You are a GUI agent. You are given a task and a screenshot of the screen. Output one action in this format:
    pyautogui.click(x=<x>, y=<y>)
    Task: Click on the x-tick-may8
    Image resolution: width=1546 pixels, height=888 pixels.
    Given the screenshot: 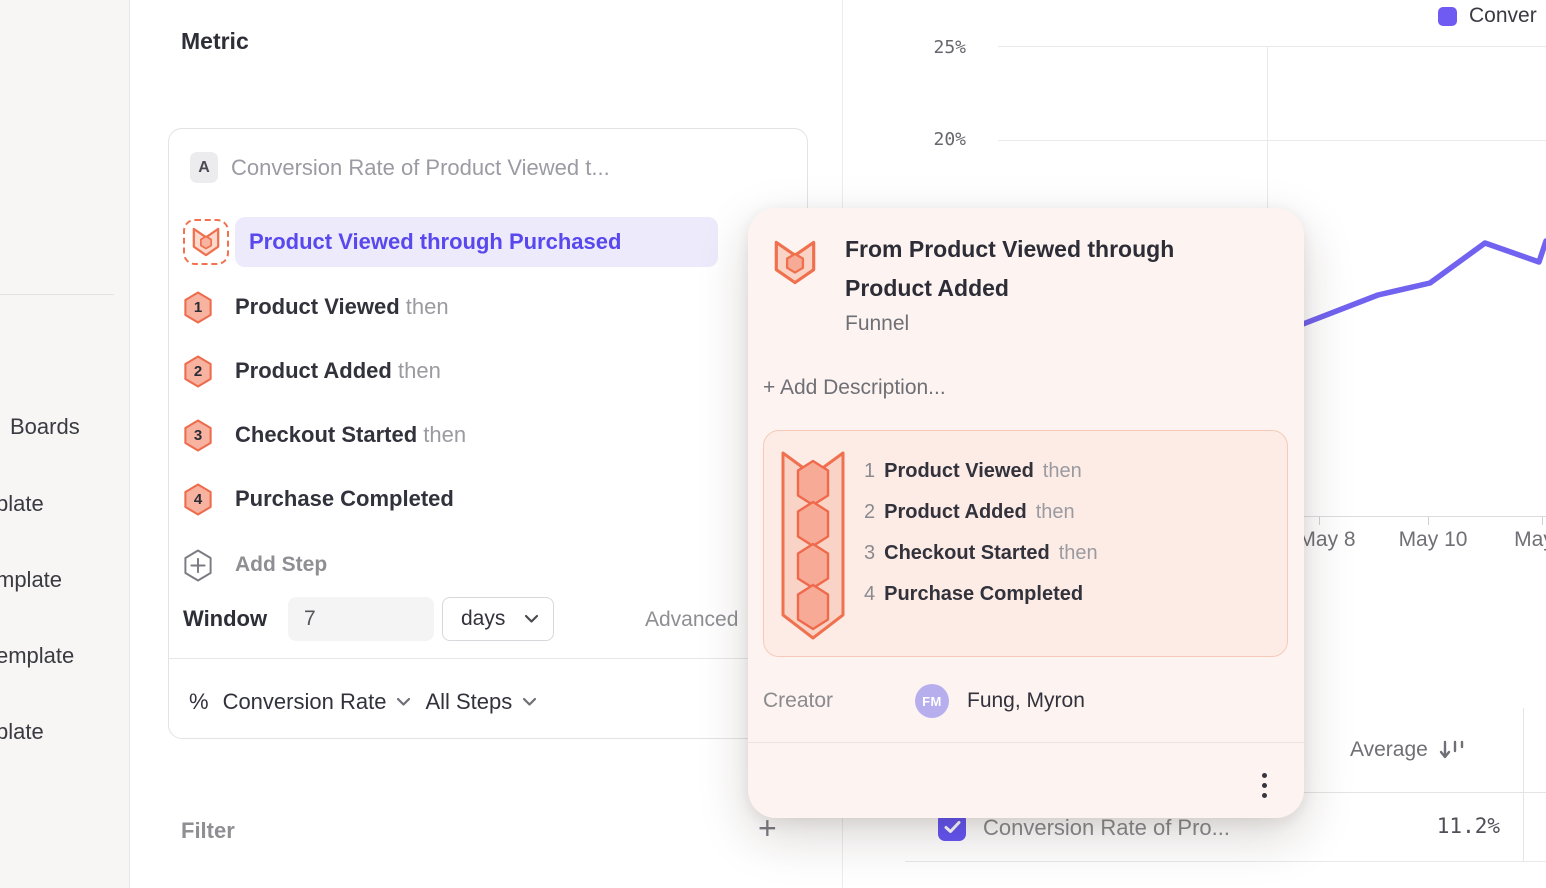 What is the action you would take?
    pyautogui.click(x=1319, y=521)
    